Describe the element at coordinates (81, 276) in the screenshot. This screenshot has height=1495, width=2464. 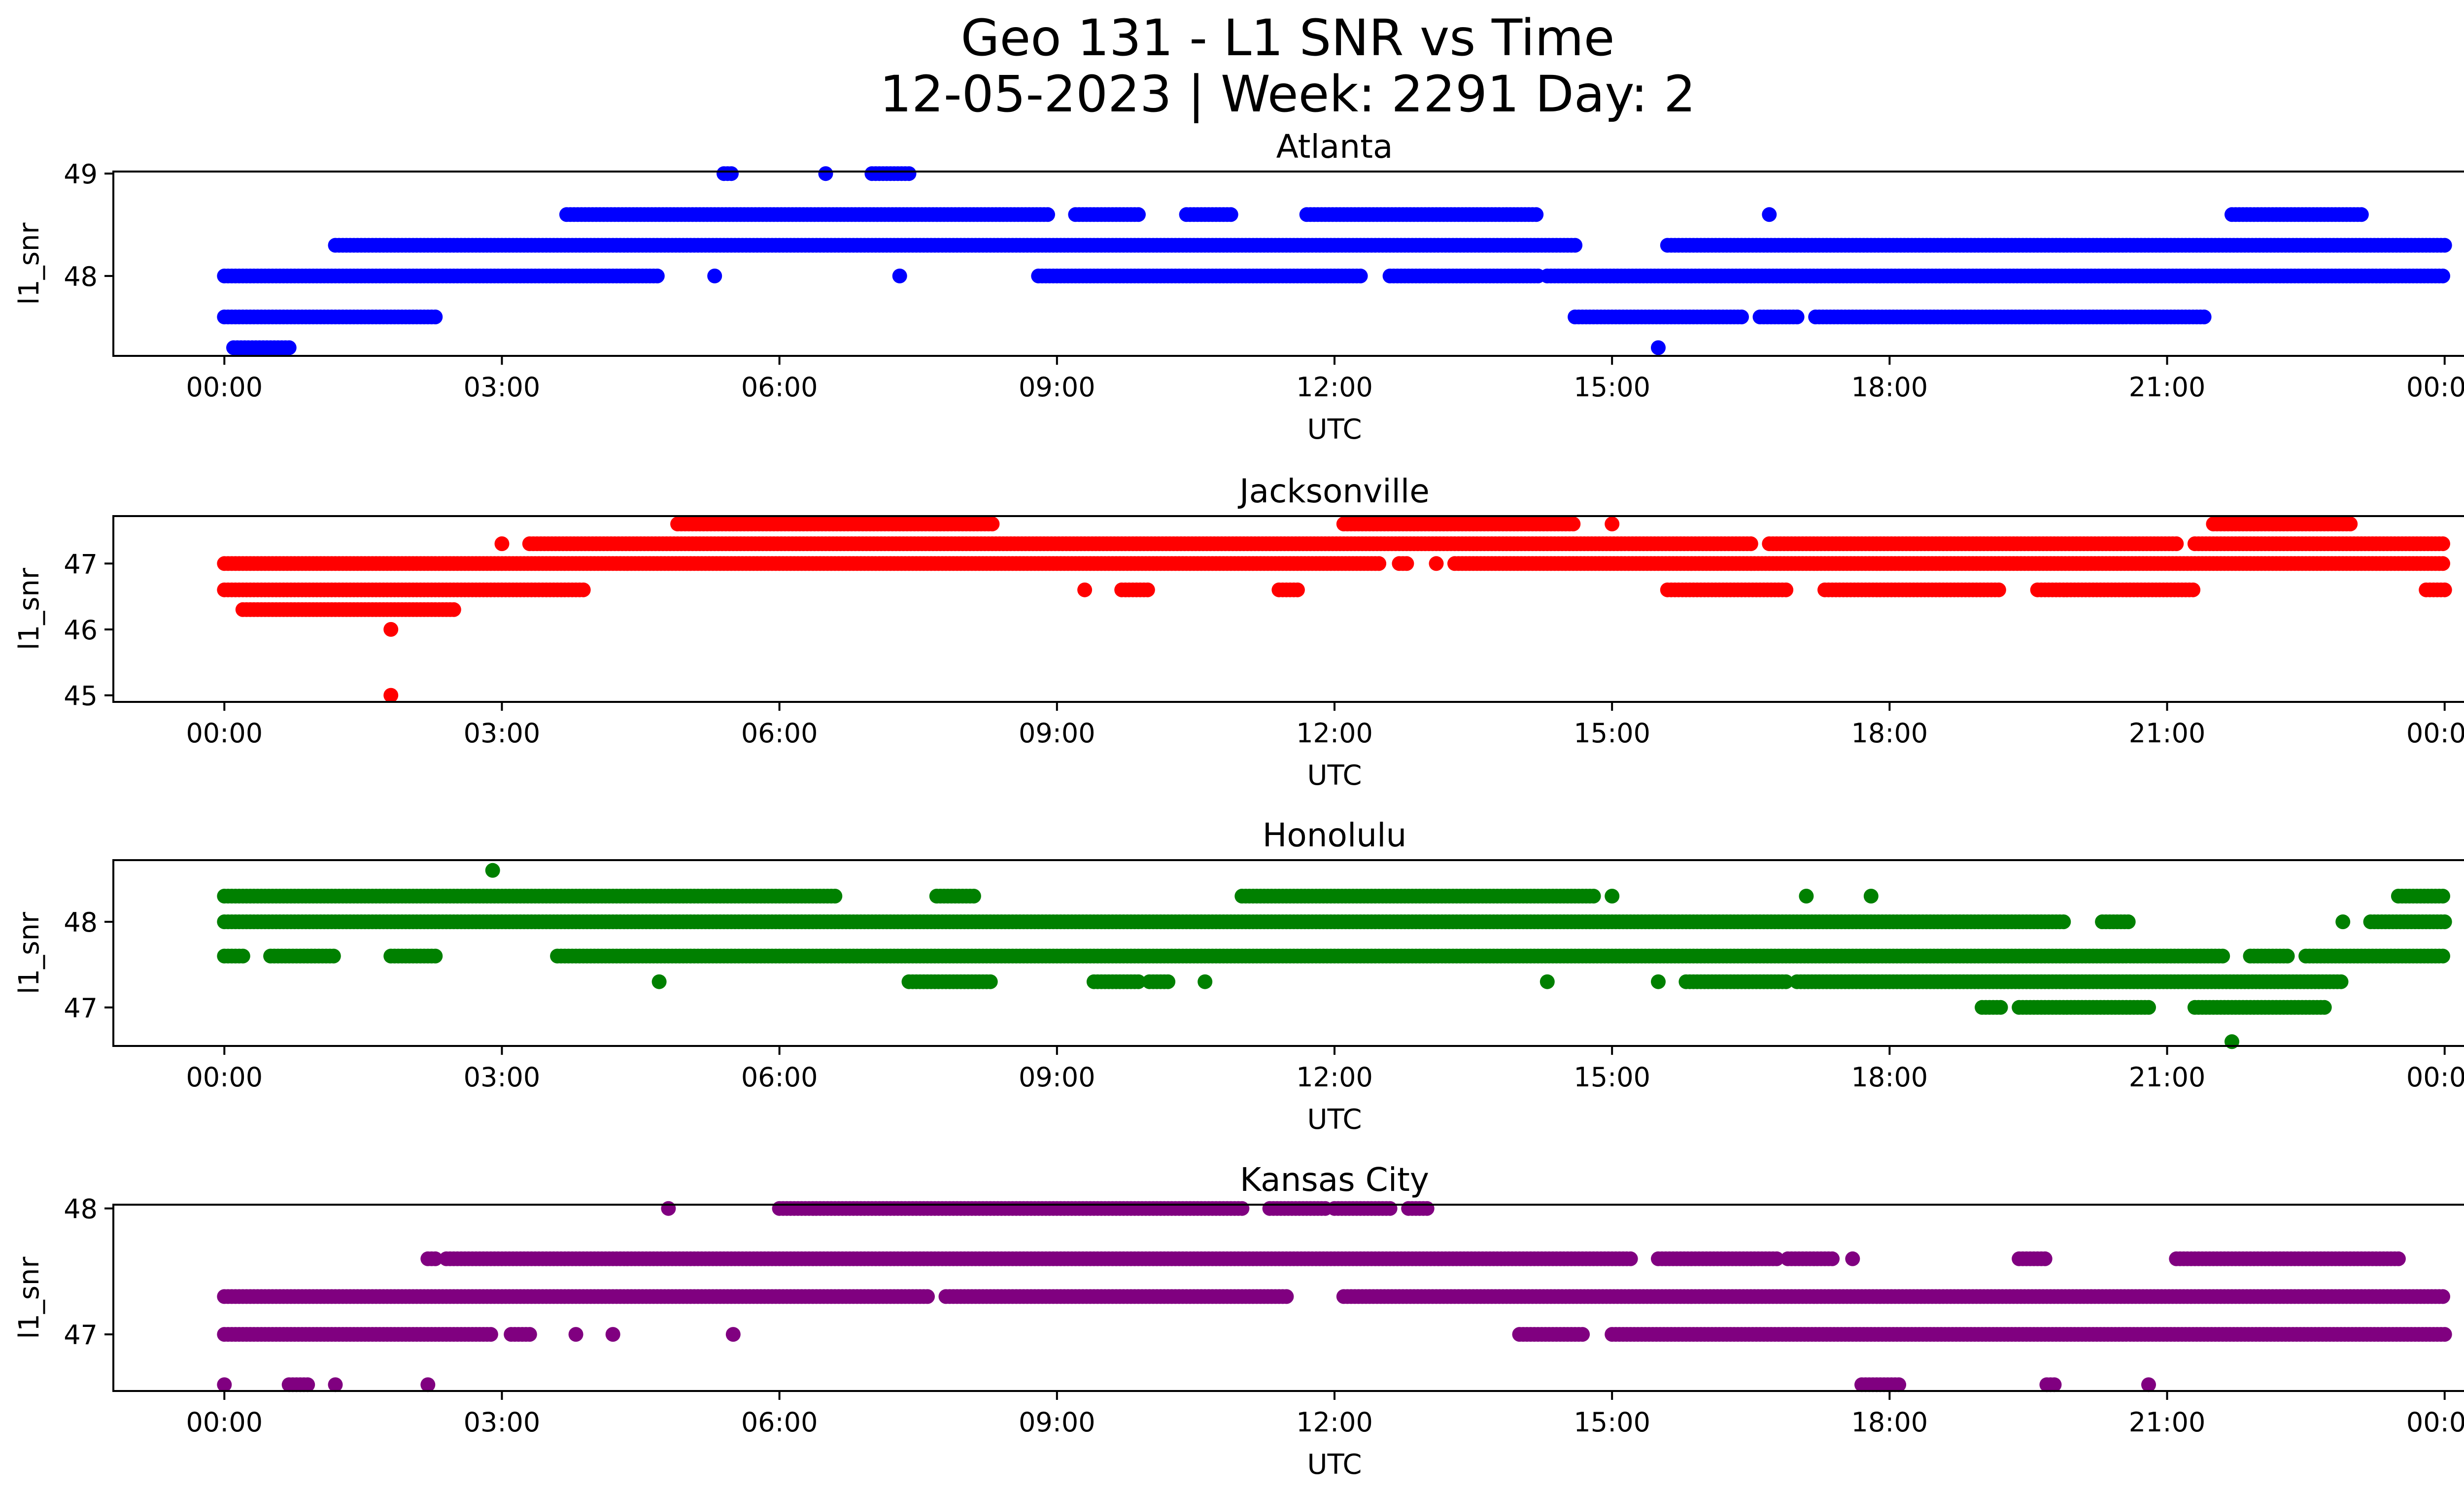
I see `y-tick-label: 48` at that location.